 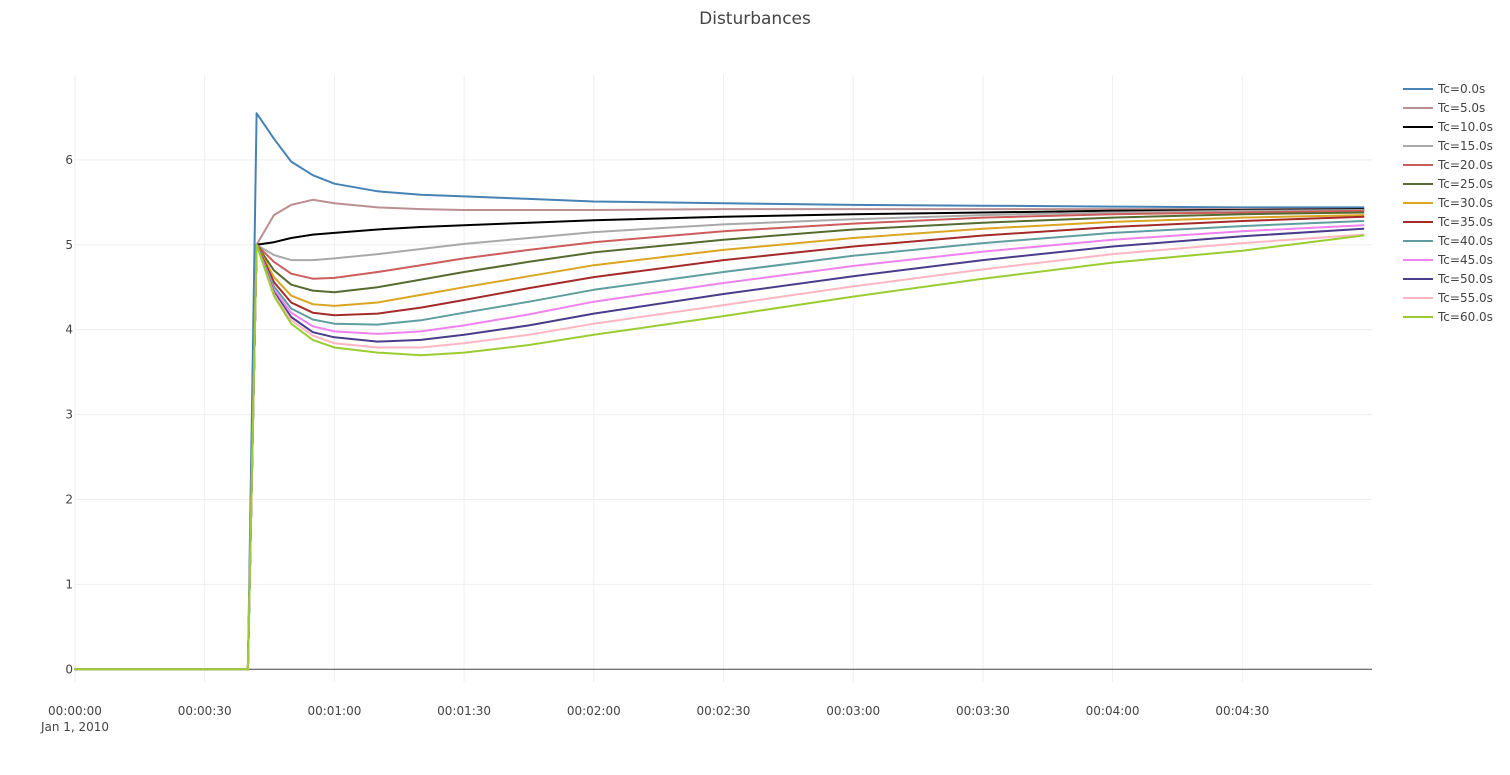 I want to click on legend-item-tc-35-0s: Tc=35.0s, so click(x=1448, y=222).